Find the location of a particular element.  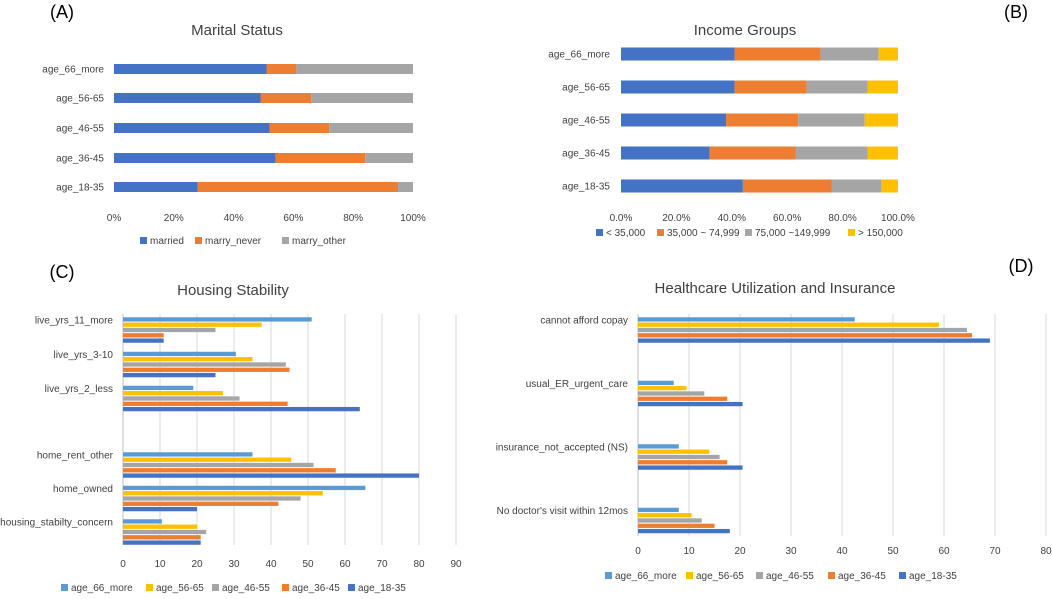

bar-married-age-66-more is located at coordinates (190, 69).